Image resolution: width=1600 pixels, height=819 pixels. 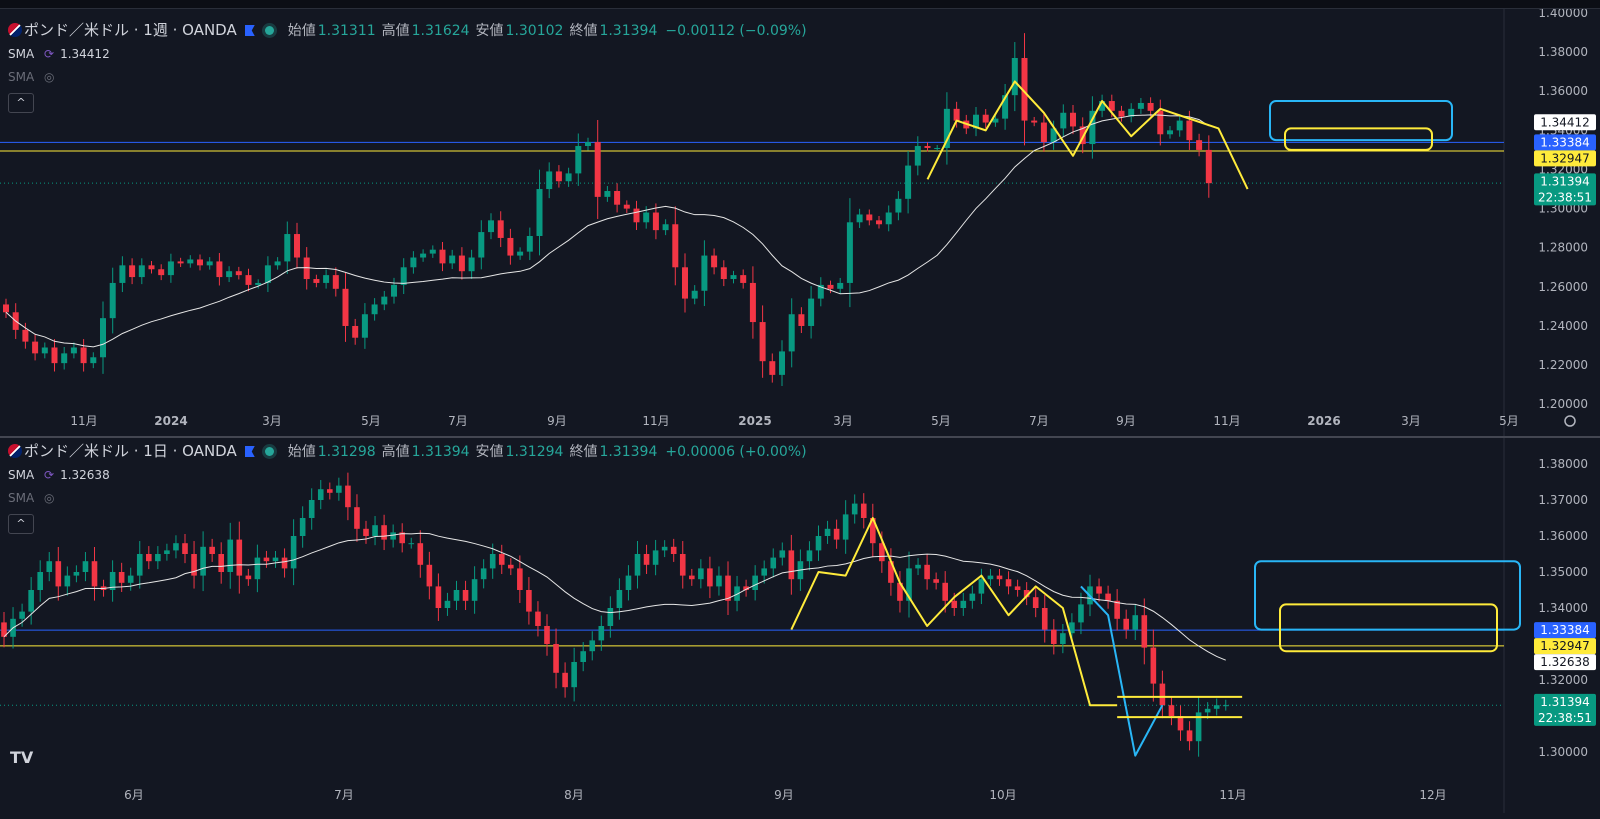 What do you see at coordinates (21, 54) in the screenshot?
I see `sma-label: SMA` at bounding box center [21, 54].